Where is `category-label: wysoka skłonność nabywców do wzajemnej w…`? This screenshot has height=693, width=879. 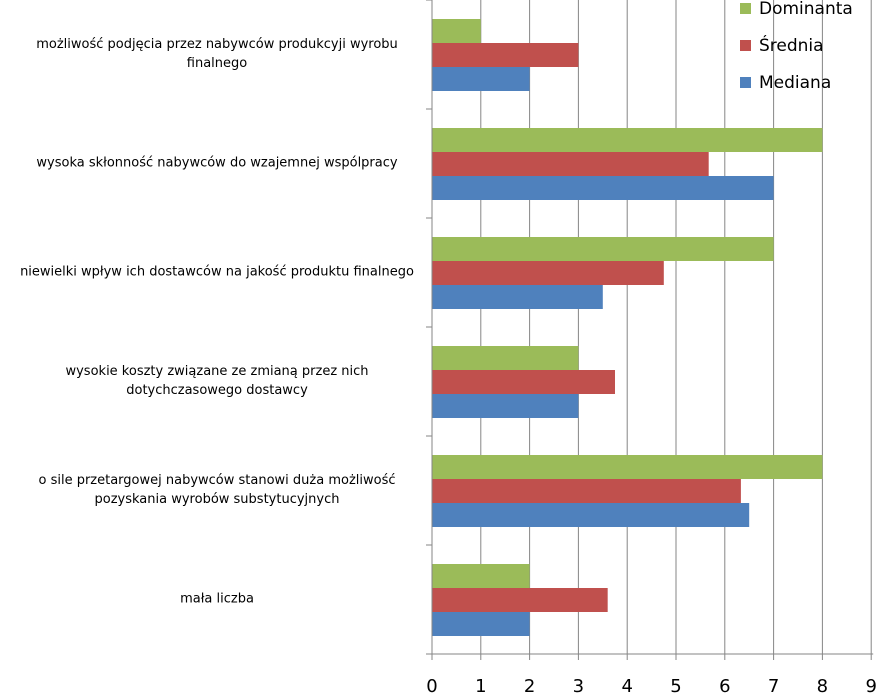 category-label: wysoka skłonność nabywców do wzajemnej w… is located at coordinates (216, 163).